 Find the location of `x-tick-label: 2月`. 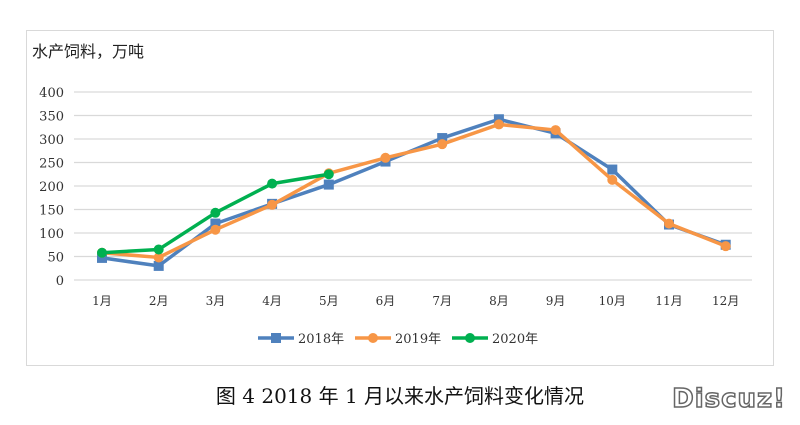

x-tick-label: 2月 is located at coordinates (159, 301).